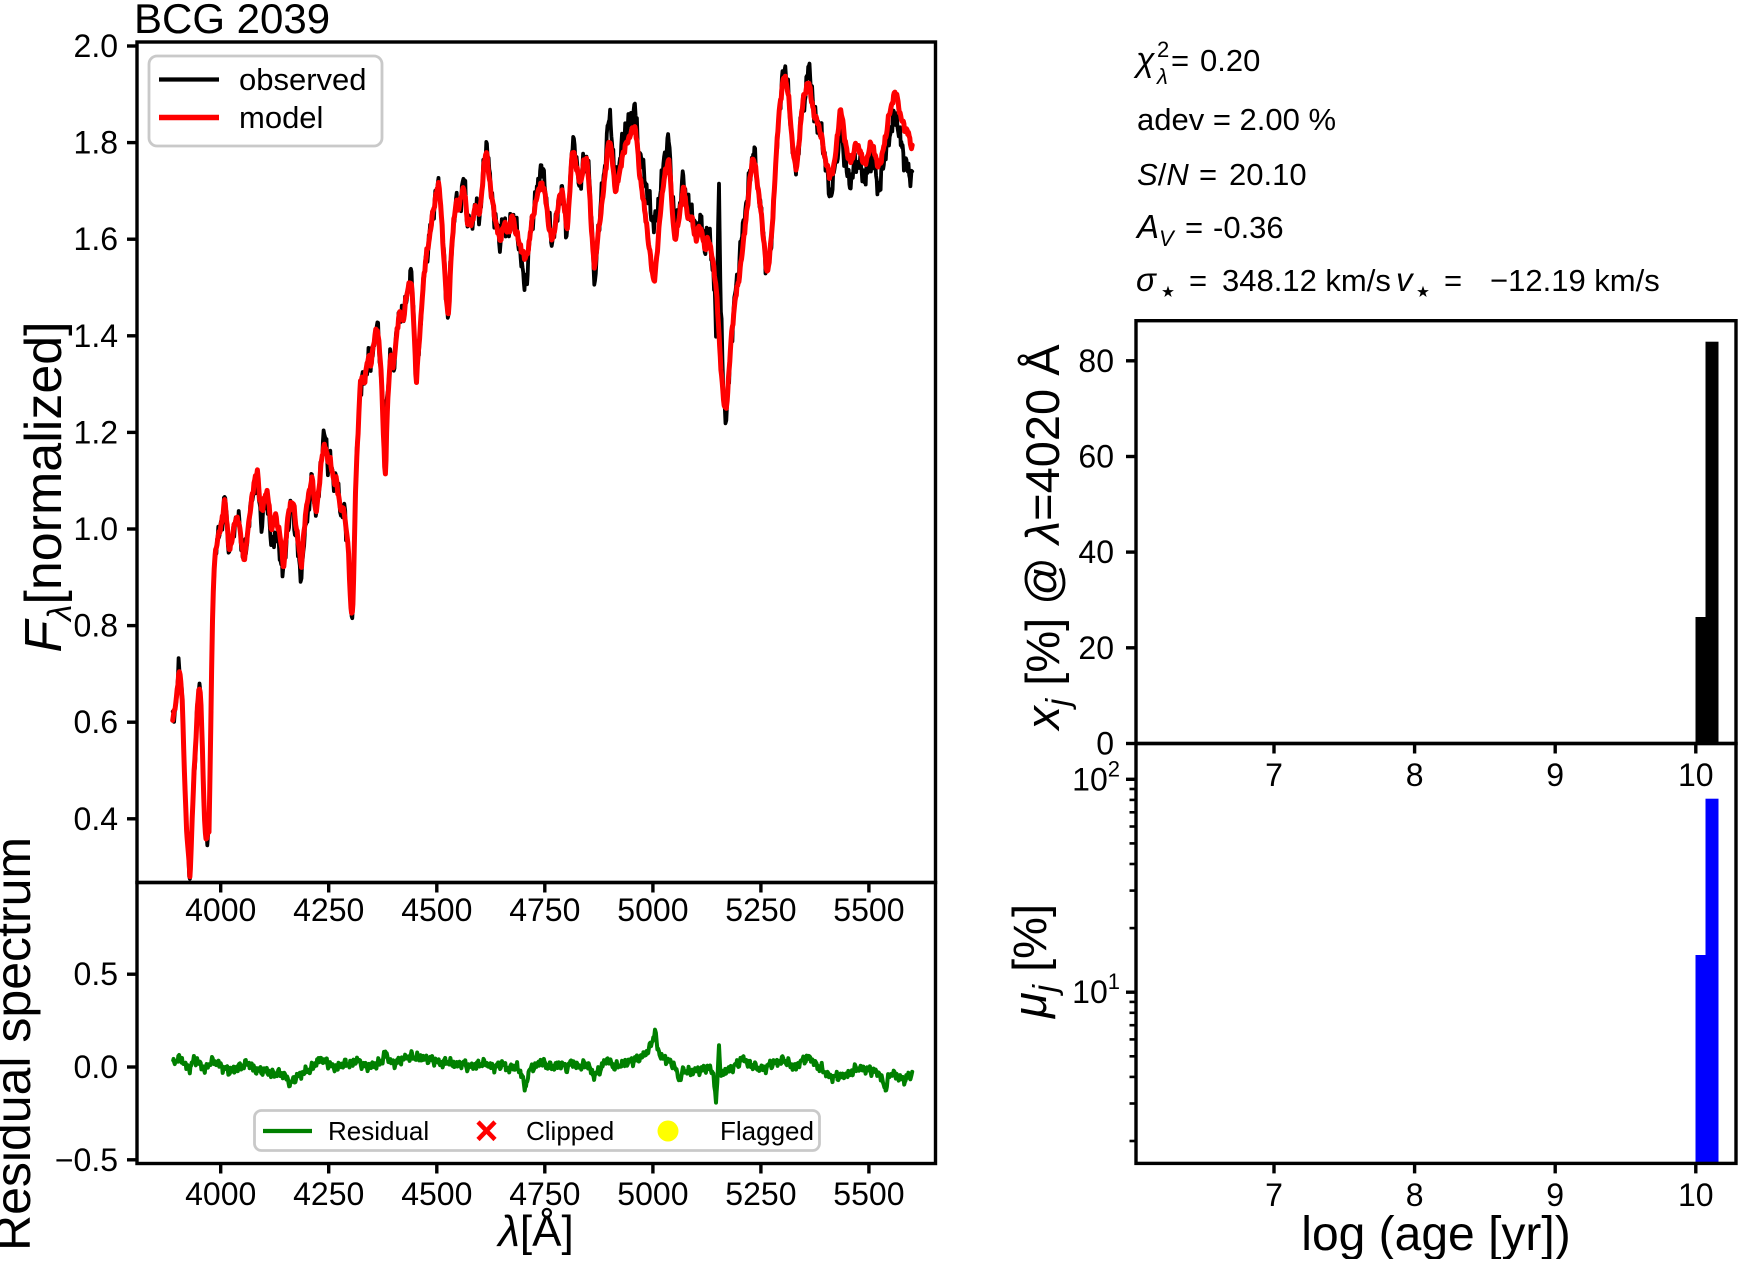 This screenshot has height=1264, width=1739. I want to click on svg-text: xj [%] @ λ=4020 Å, so click(1046, 538).